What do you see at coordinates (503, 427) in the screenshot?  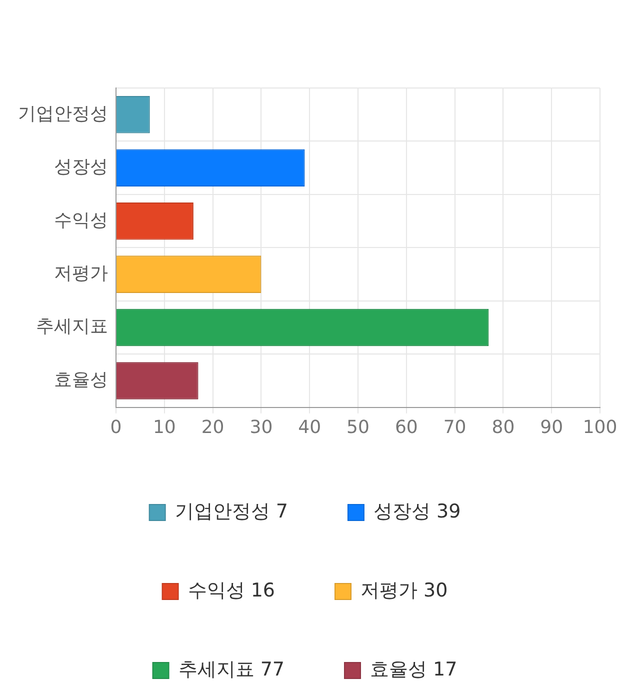 I see `x-tick-label: 80` at bounding box center [503, 427].